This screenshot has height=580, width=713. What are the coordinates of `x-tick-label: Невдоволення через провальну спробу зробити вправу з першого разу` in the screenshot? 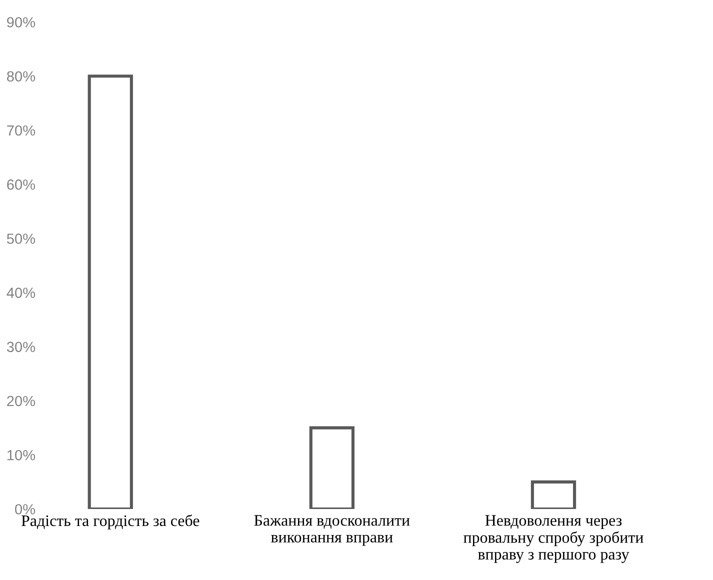 It's located at (554, 539).